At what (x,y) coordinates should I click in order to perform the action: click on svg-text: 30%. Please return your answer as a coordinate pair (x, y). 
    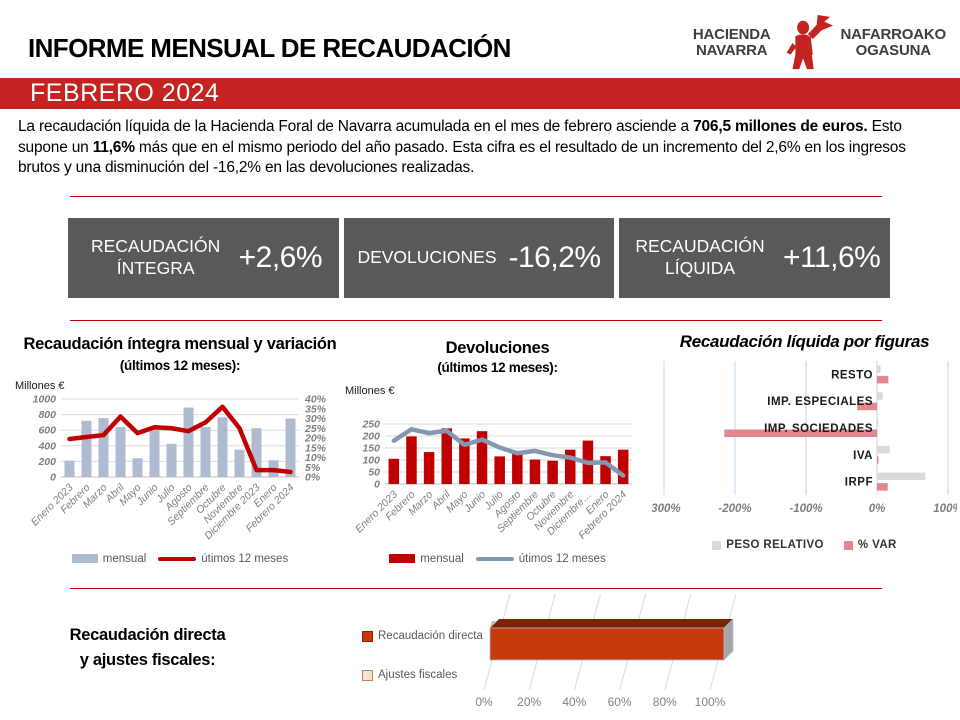
    Looking at the image, I should click on (316, 419).